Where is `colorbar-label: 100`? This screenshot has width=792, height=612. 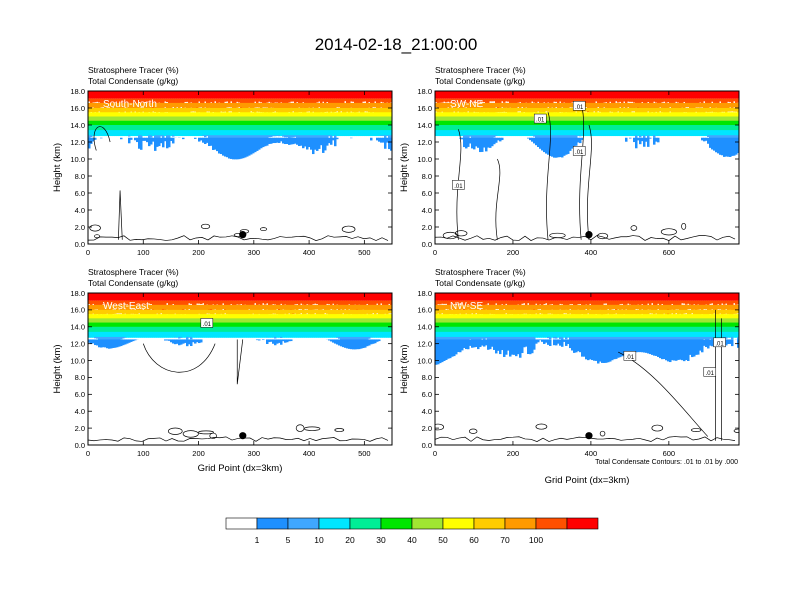 colorbar-label: 100 is located at coordinates (536, 540).